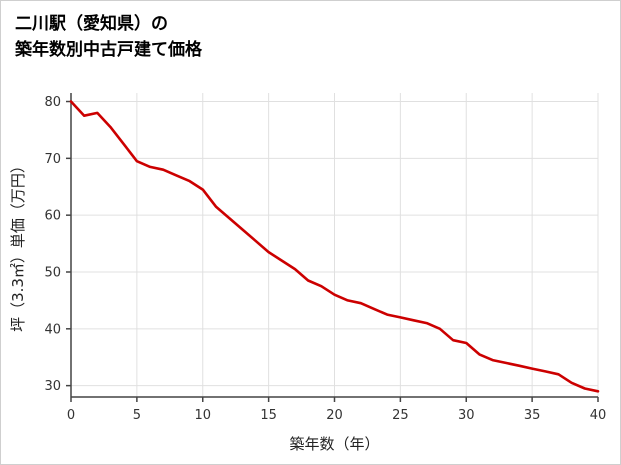  Describe the element at coordinates (268, 415) in the screenshot. I see `x-tick-label: 15` at that location.